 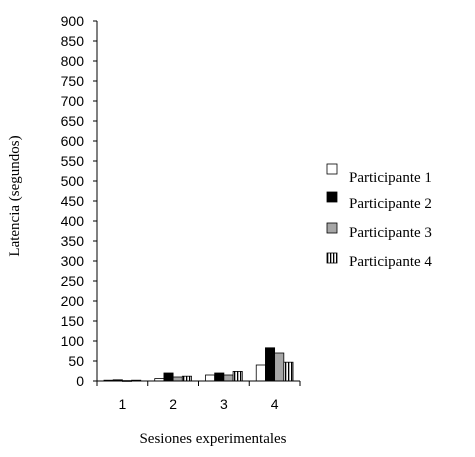 I want to click on y-tick-label: 650, so click(x=73, y=121).